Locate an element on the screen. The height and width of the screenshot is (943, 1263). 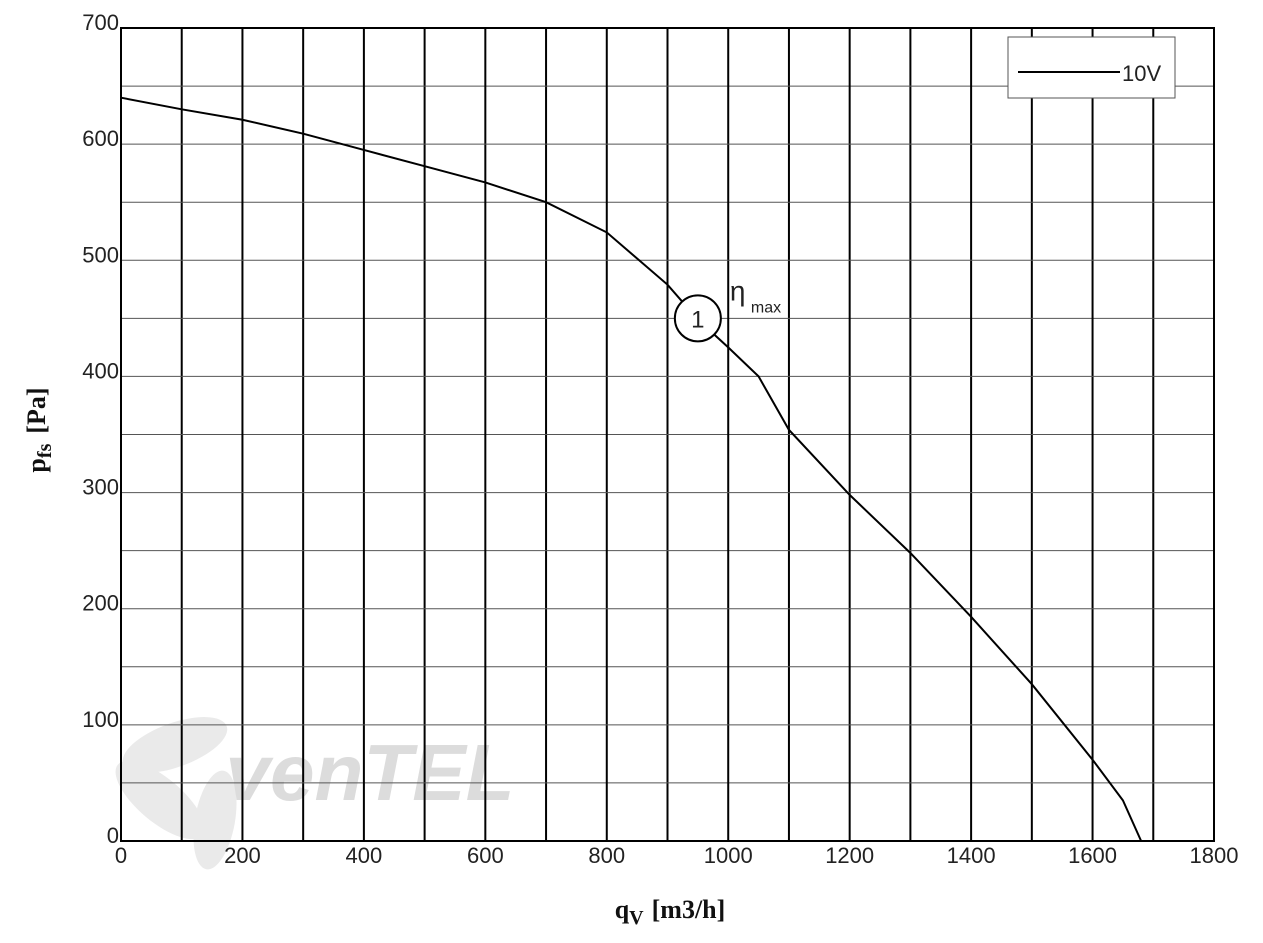
y-axis-title-unit: [Pa] is located at coordinates (36, 410).